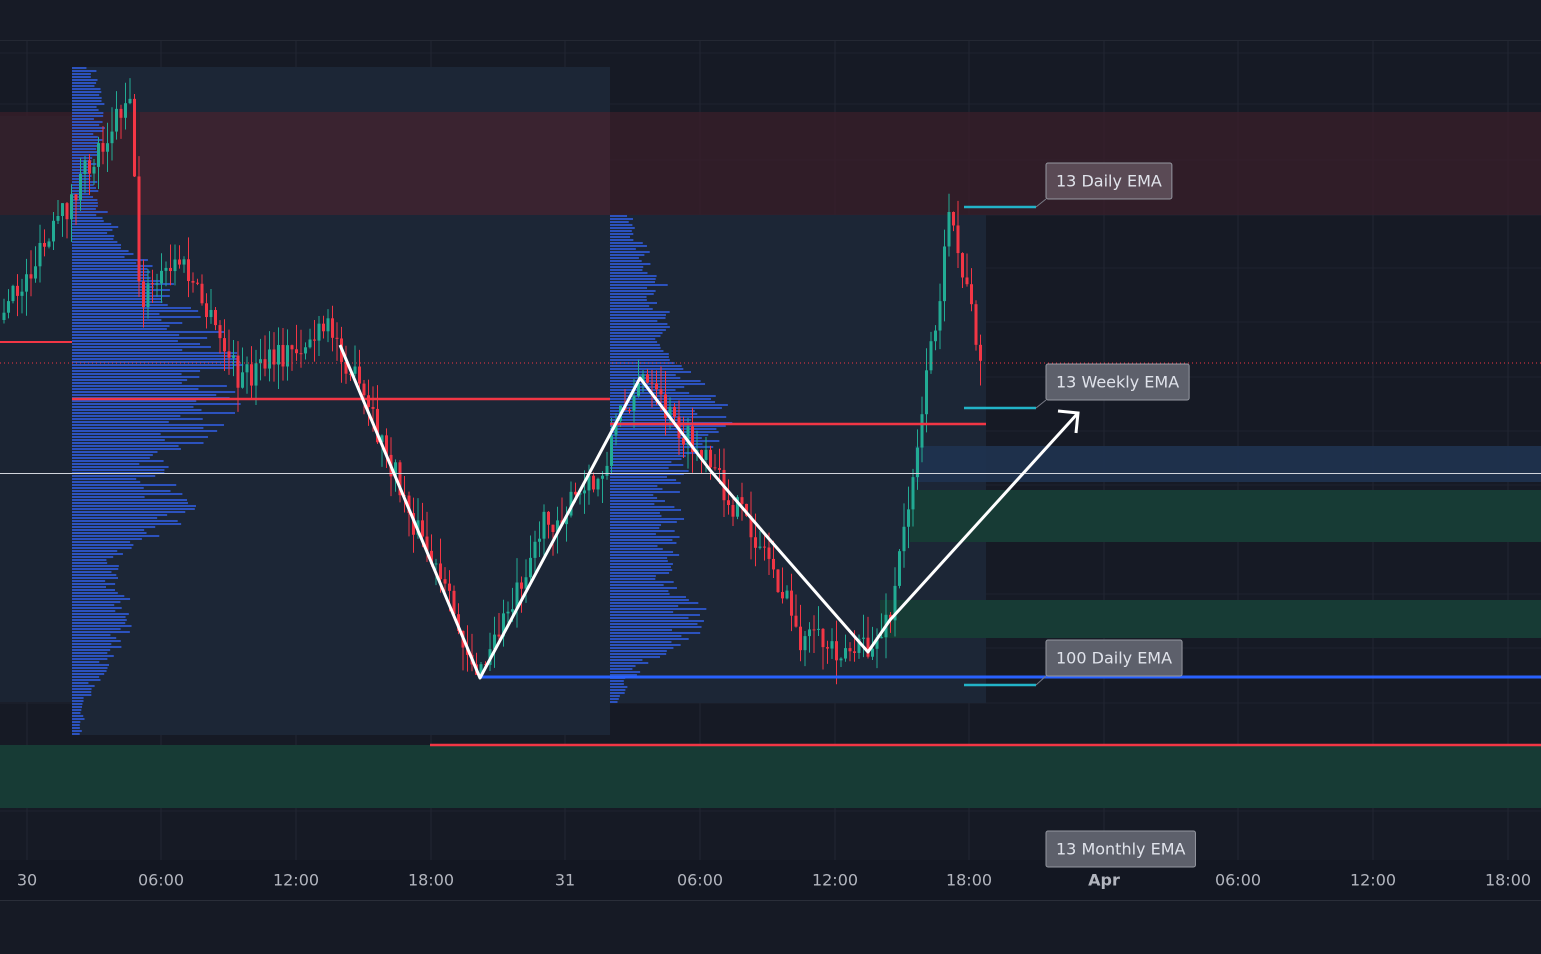 The image size is (1541, 954). I want to click on ema-text: 100 Daily EMA, so click(1114, 658).